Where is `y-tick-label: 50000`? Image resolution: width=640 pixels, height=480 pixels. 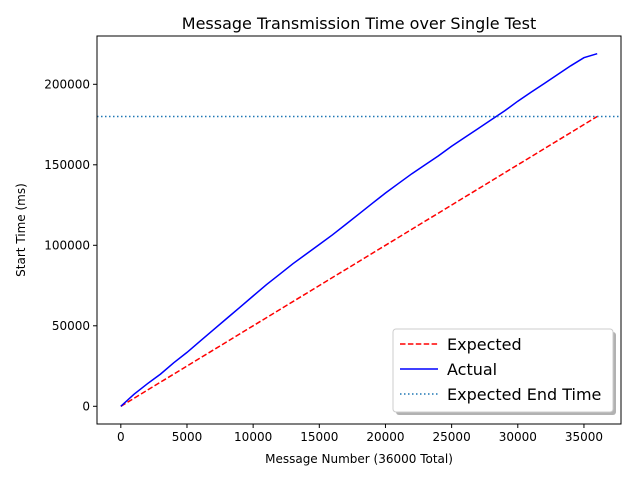 y-tick-label: 50000 is located at coordinates (71, 326).